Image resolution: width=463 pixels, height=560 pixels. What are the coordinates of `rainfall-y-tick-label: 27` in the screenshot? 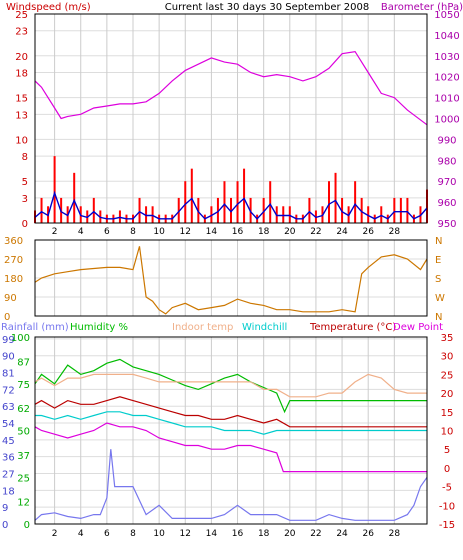 It's located at (8, 475).